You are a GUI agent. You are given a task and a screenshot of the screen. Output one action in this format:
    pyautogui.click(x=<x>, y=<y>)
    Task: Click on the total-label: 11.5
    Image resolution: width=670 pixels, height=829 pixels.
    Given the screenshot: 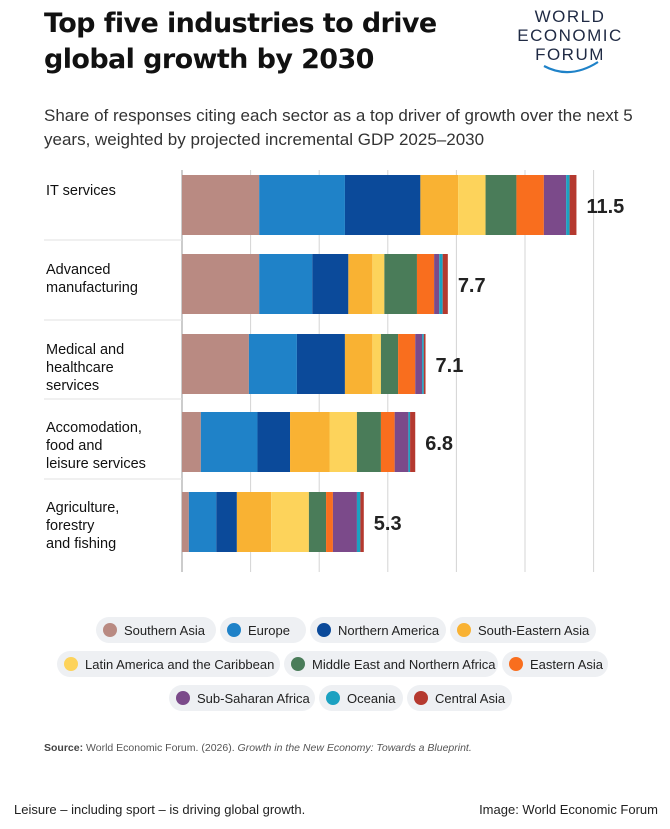 What is the action you would take?
    pyautogui.click(x=605, y=207)
    